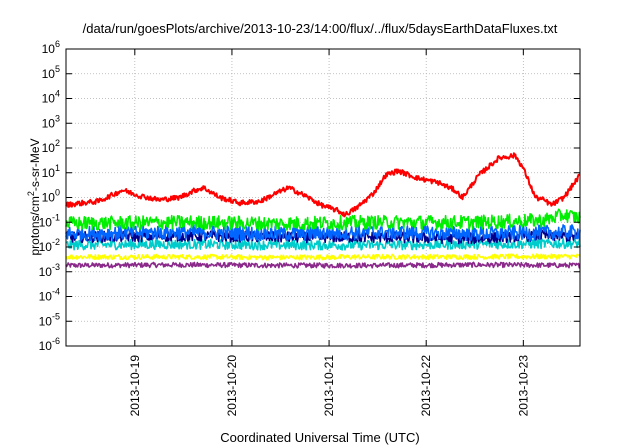  What do you see at coordinates (51, 72) in the screenshot?
I see `y-tick-label: 10⁵` at bounding box center [51, 72].